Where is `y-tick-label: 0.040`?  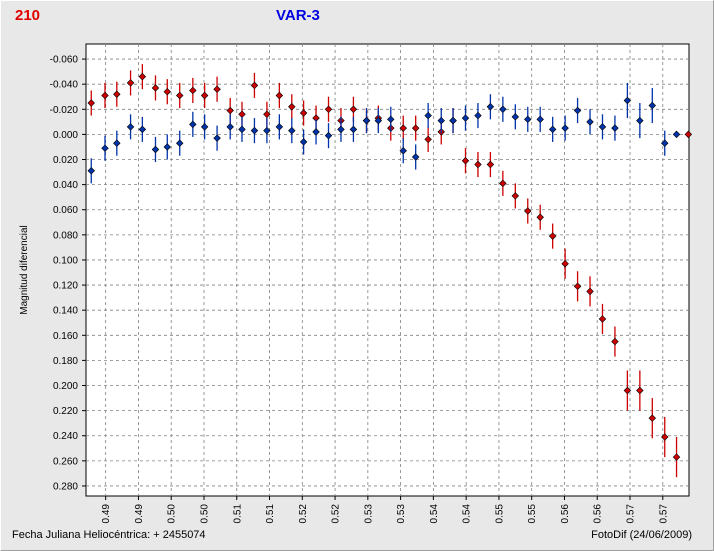
y-tick-label: 0.040 is located at coordinates (65, 185).